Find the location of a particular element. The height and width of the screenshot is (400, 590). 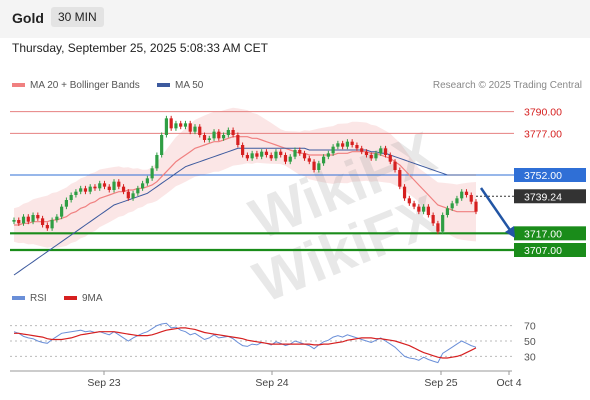

legend-ma50: MA 50 is located at coordinates (180, 85).